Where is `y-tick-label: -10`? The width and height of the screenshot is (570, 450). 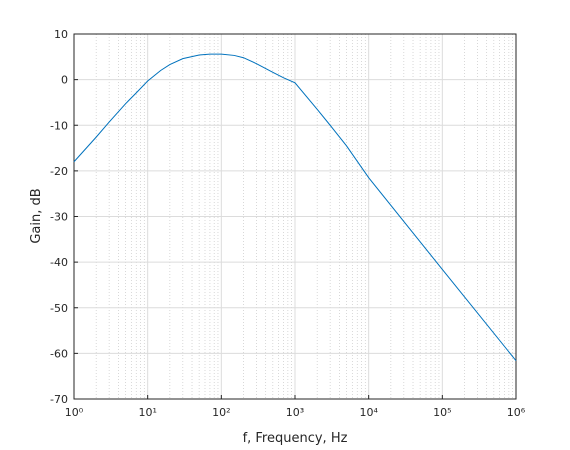 y-tick-label: -10 is located at coordinates (59, 125).